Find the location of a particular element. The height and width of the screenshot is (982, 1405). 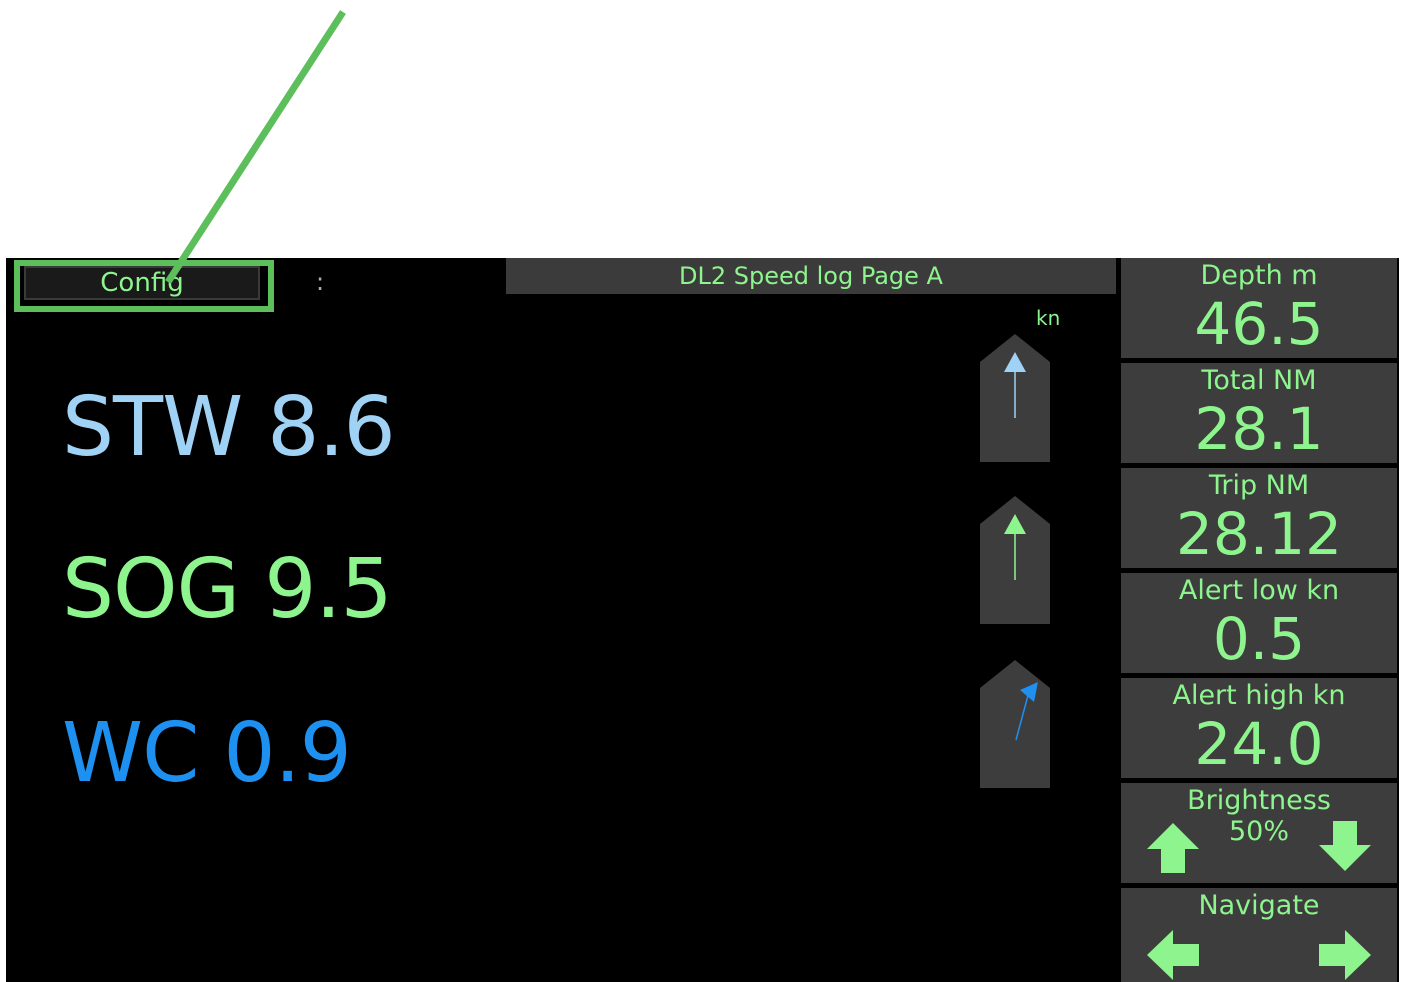

alert-high-value: 24.0 is located at coordinates (1259, 744).